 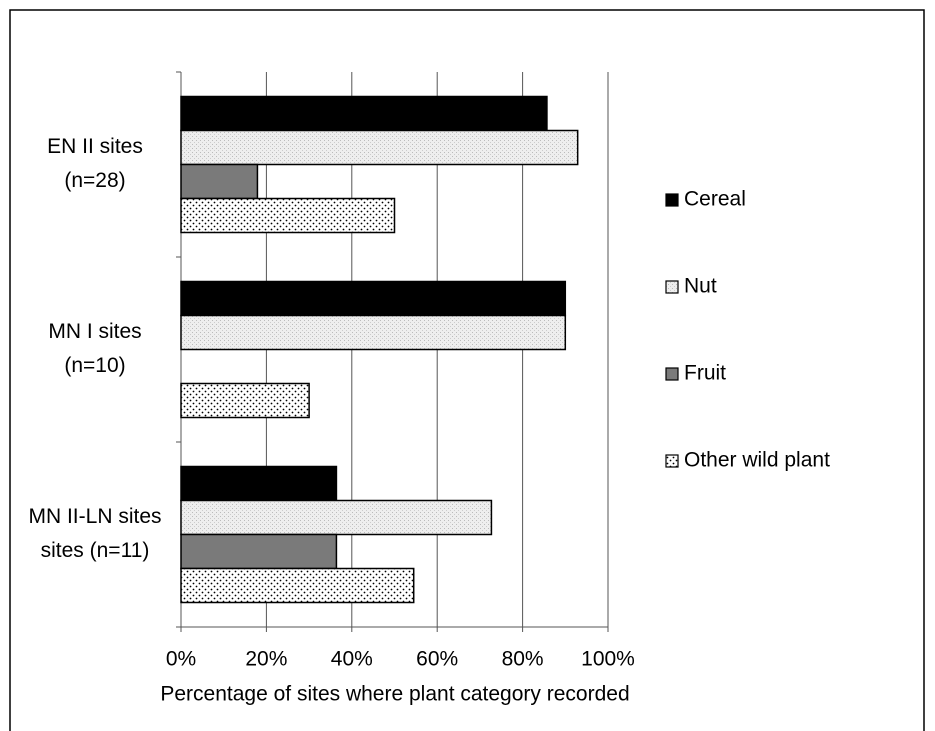 I want to click on category-label: EN II sites, so click(x=95, y=146).